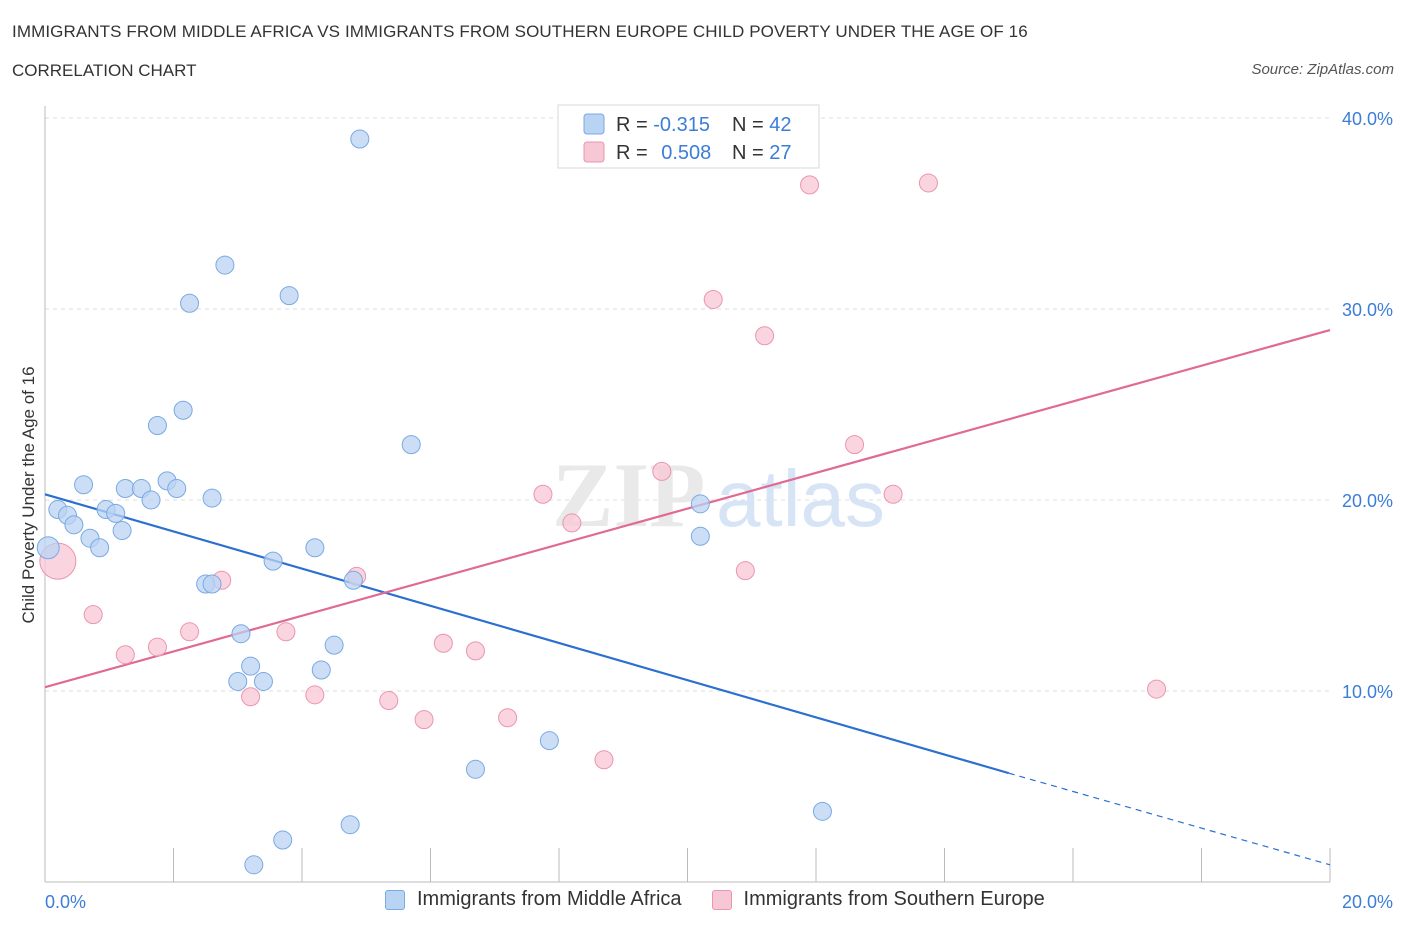 The height and width of the screenshot is (930, 1406). I want to click on legend-box: R = -0.315 N = 42 R = 0.508 N = 27, so click(688, 136).